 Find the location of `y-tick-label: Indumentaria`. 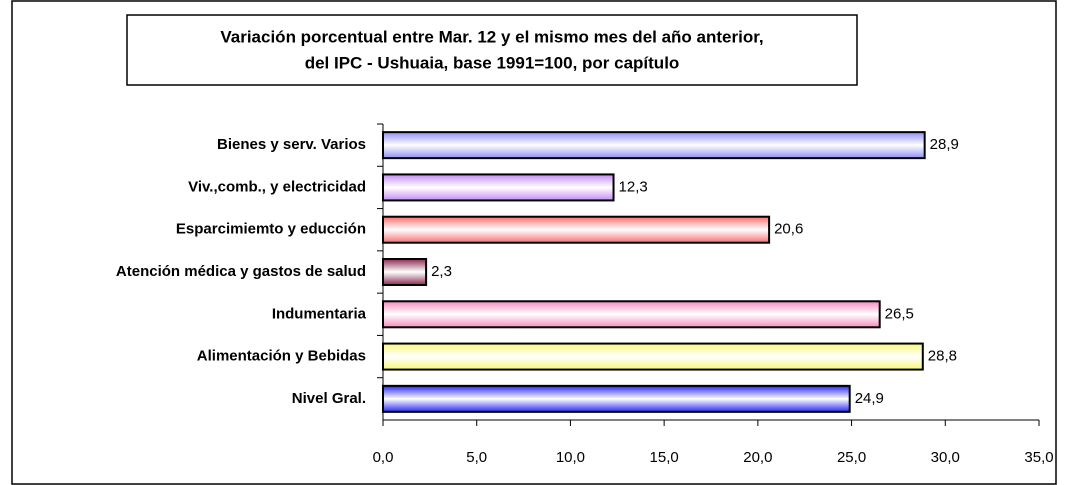

y-tick-label: Indumentaria is located at coordinates (319, 313).